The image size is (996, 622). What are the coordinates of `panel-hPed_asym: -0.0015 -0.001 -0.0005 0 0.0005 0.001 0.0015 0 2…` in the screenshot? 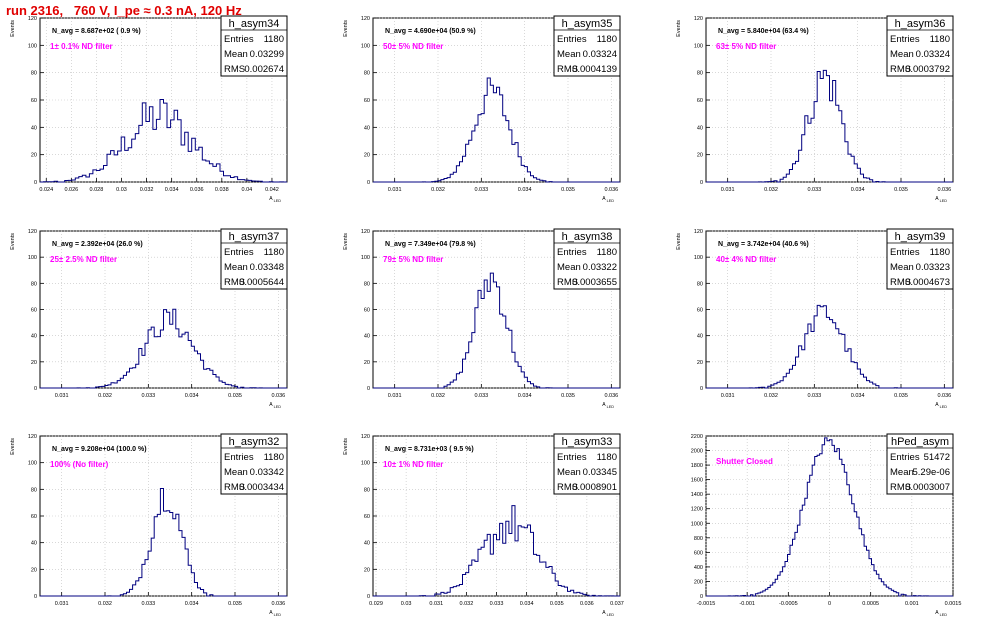 It's located at (826, 525).